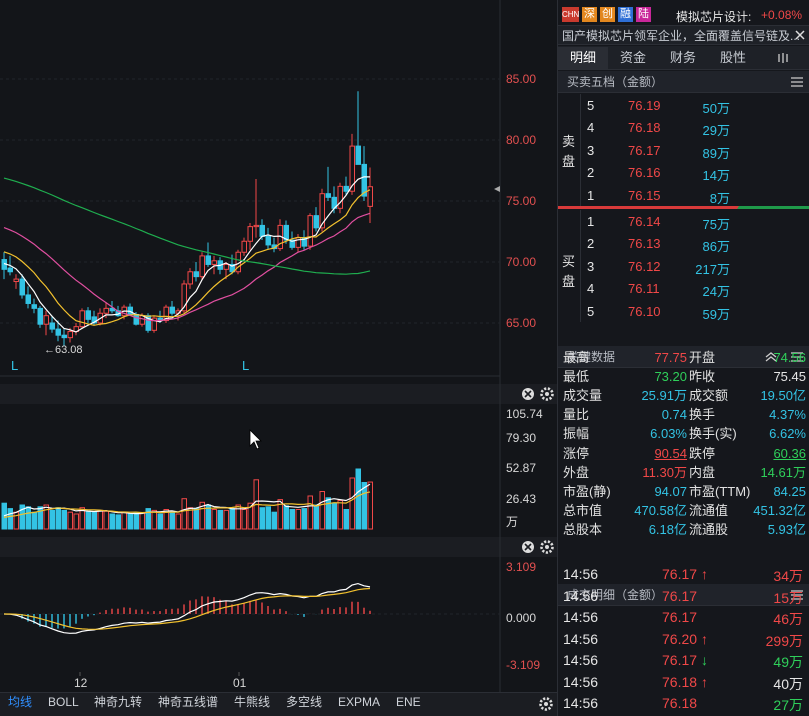 Image resolution: width=809 pixels, height=716 pixels. What do you see at coordinates (644, 266) in the screenshot?
I see `level-price: 76.12` at bounding box center [644, 266].